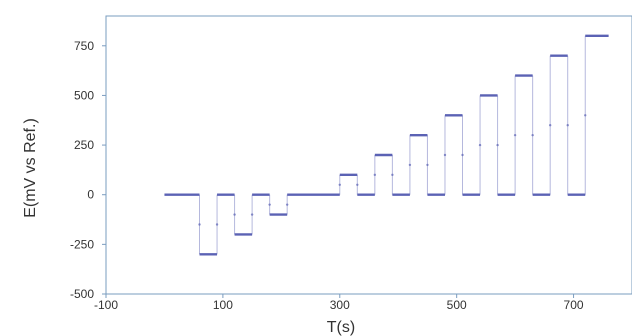  What do you see at coordinates (82, 294) in the screenshot?
I see `y-tick-label: -500` at bounding box center [82, 294].